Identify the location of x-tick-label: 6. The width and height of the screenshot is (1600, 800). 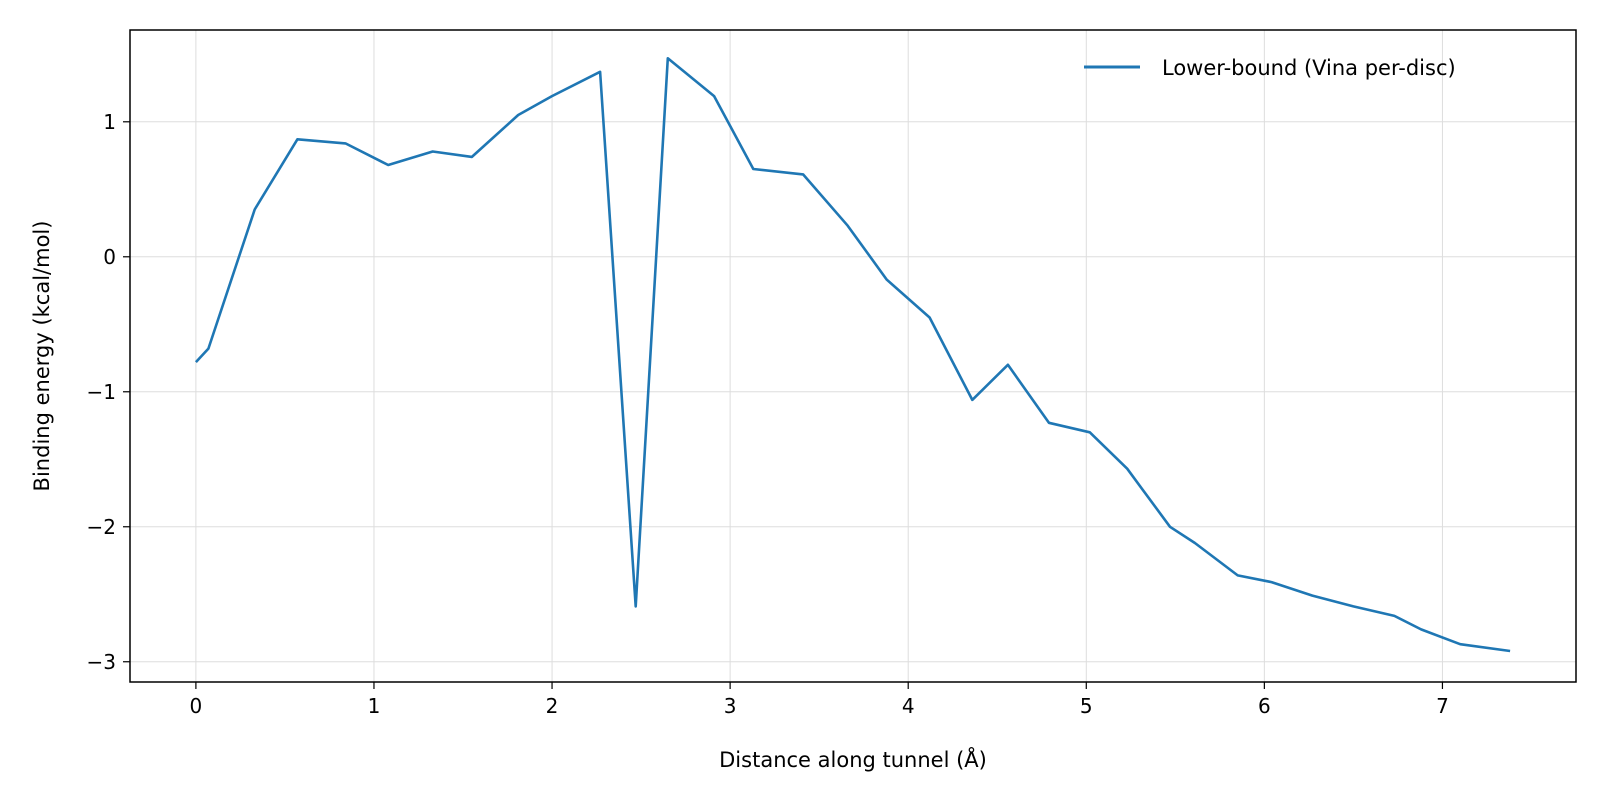
(1264, 706).